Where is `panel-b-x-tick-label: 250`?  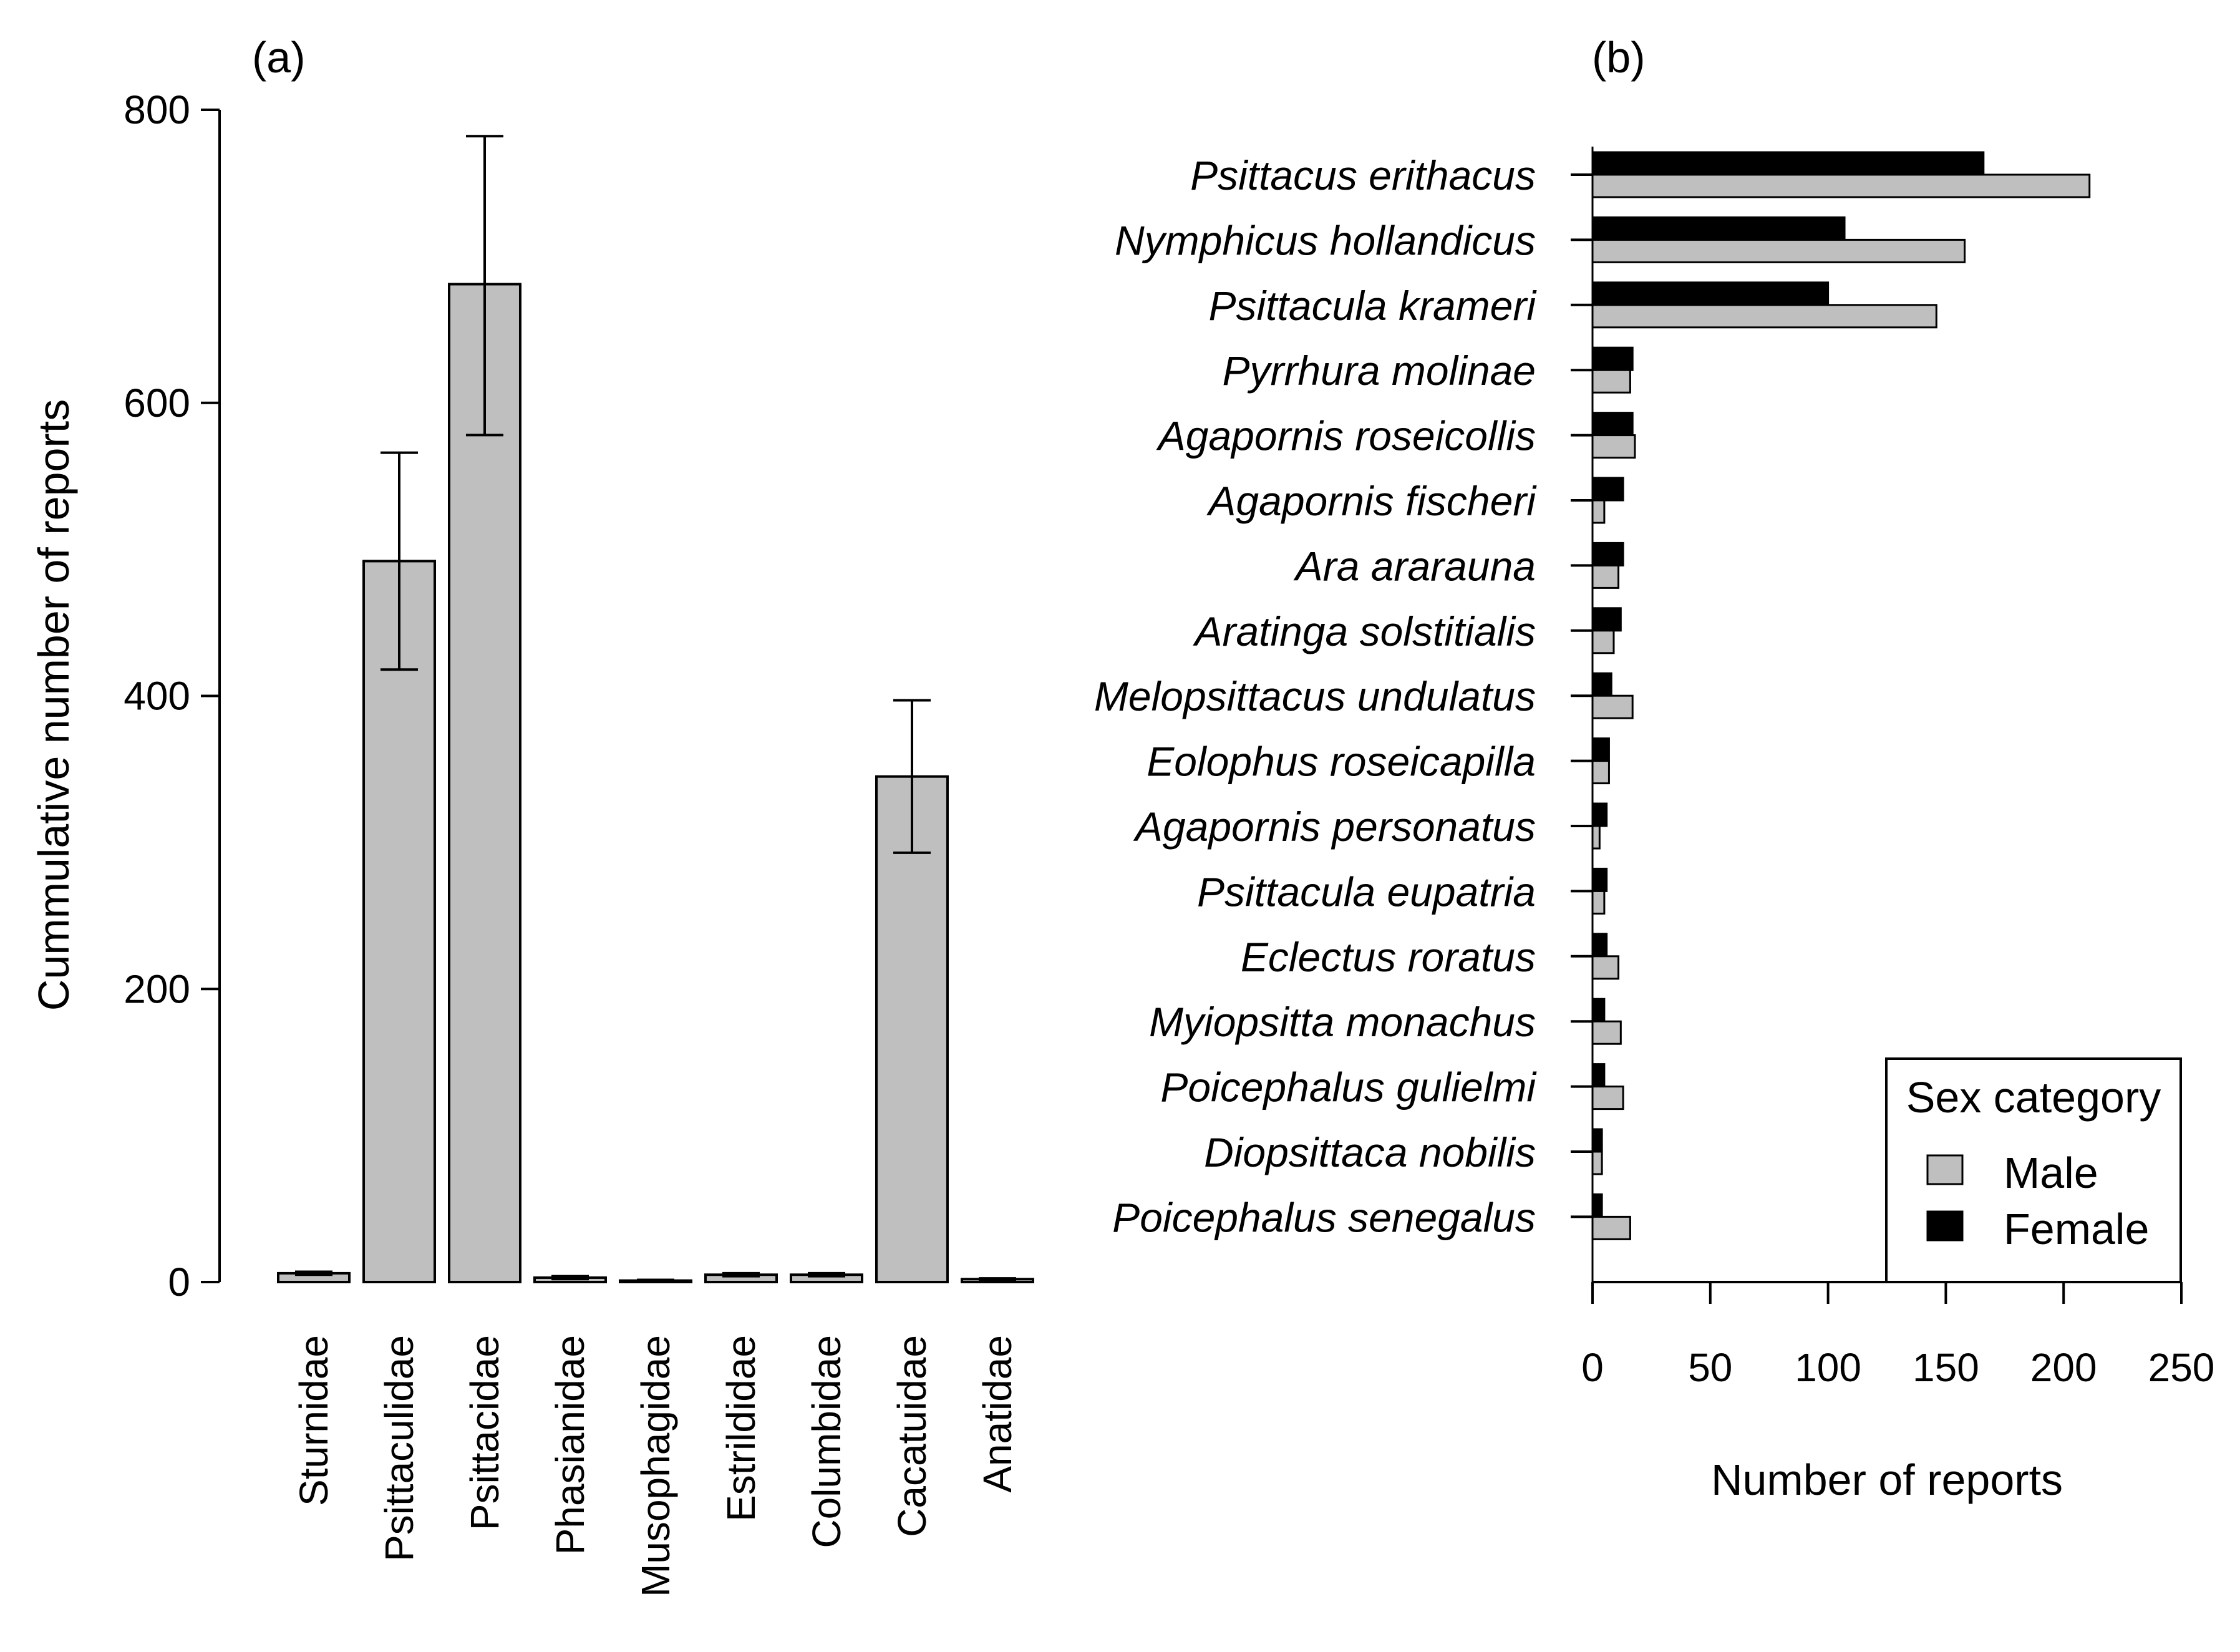
panel-b-x-tick-label: 250 is located at coordinates (2181, 1367).